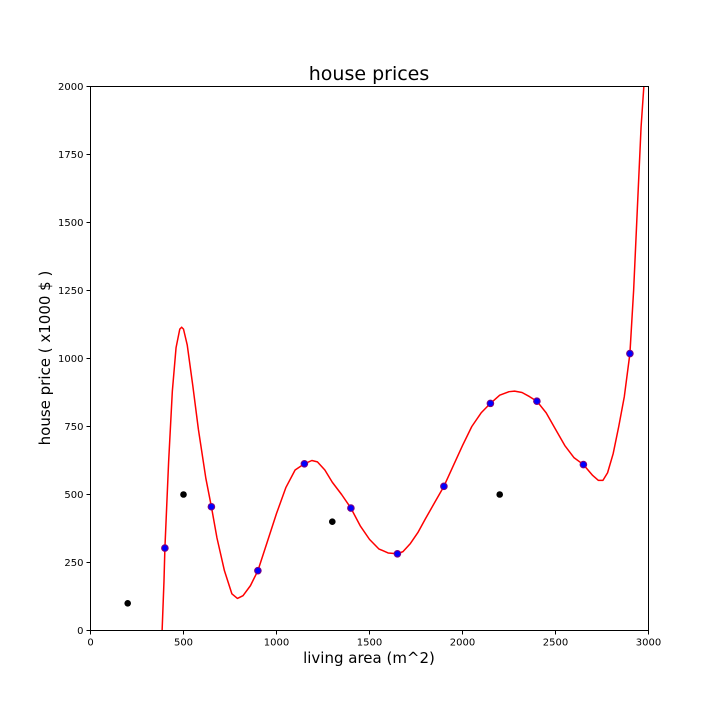 Image resolution: width=720 pixels, height=724 pixels. Describe the element at coordinates (276, 643) in the screenshot. I see `x-tick-label: 1000` at that location.